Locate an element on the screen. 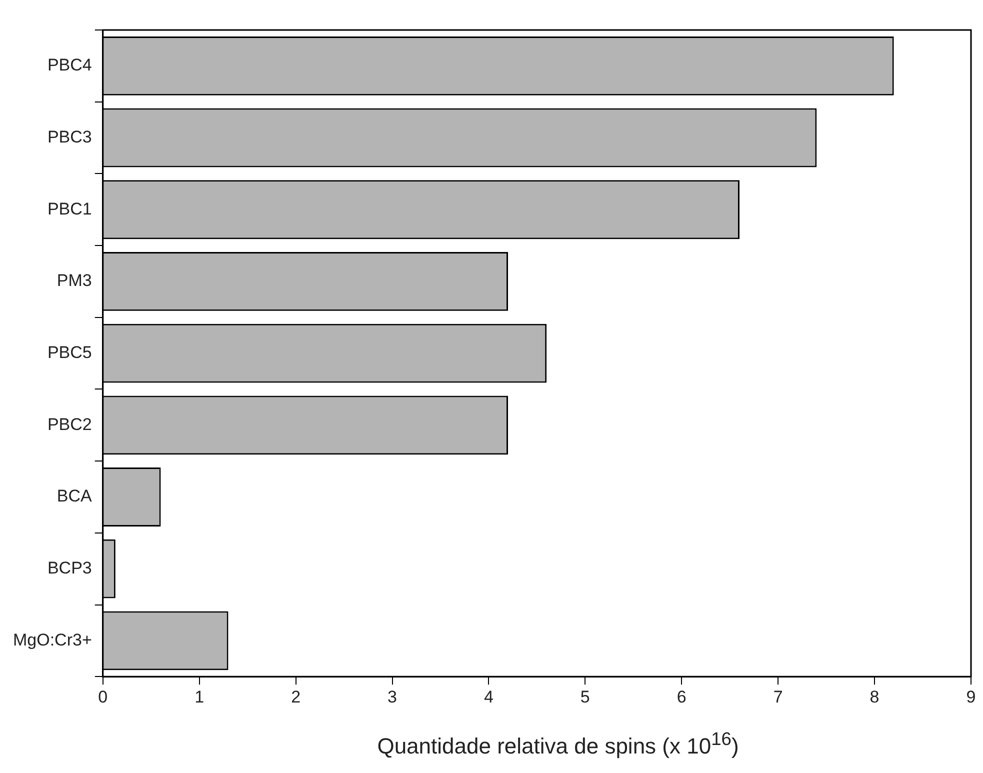 This screenshot has height=773, width=983. y-tick-label: BCP3 is located at coordinates (69, 568).